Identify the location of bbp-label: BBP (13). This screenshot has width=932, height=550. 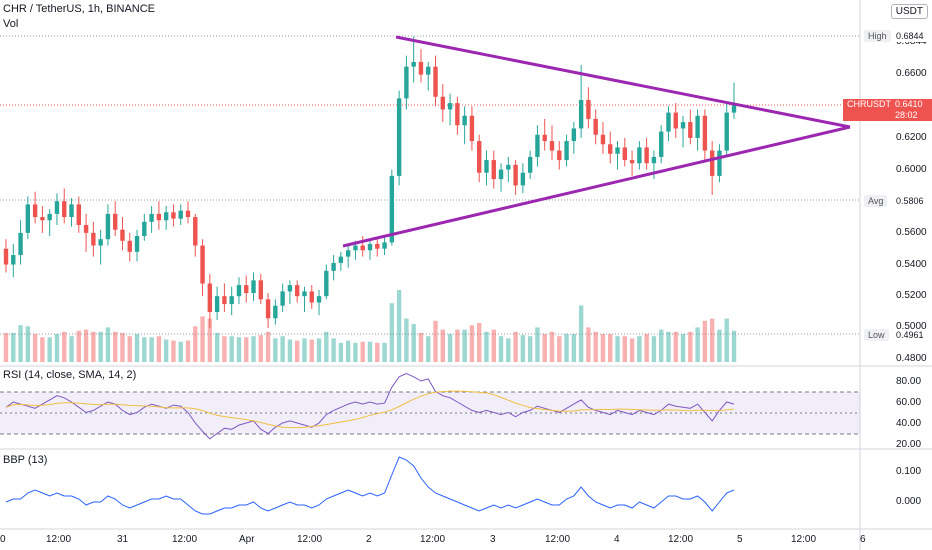
(25, 460).